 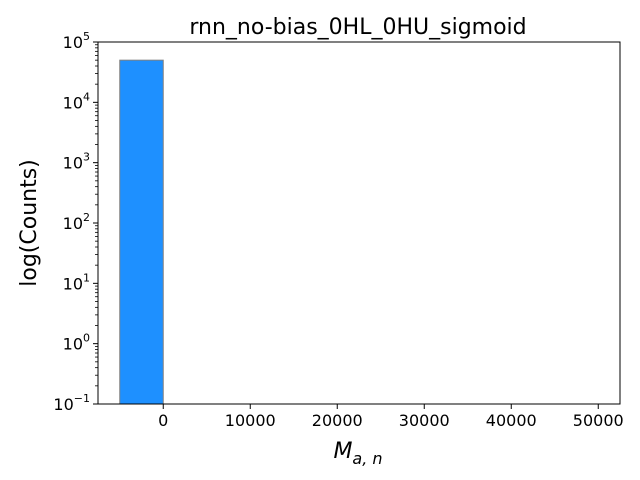 What do you see at coordinates (342, 451) in the screenshot?
I see `x-axis-label-main: M` at bounding box center [342, 451].